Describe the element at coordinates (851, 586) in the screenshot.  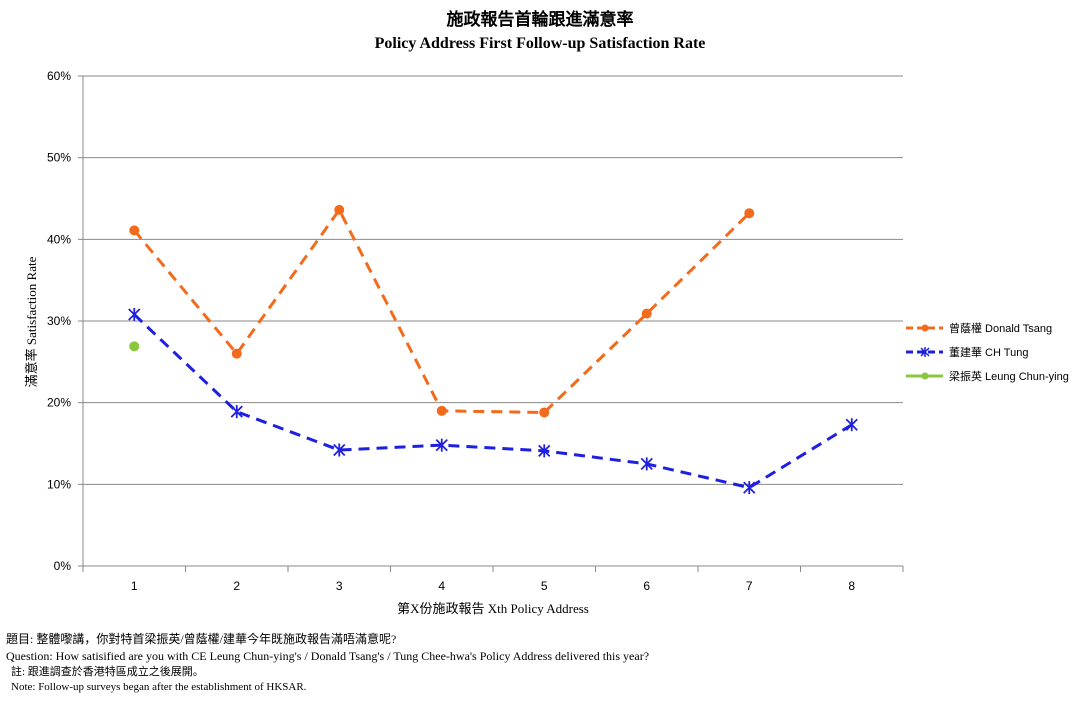
I see `x-tick-label: 8` at that location.